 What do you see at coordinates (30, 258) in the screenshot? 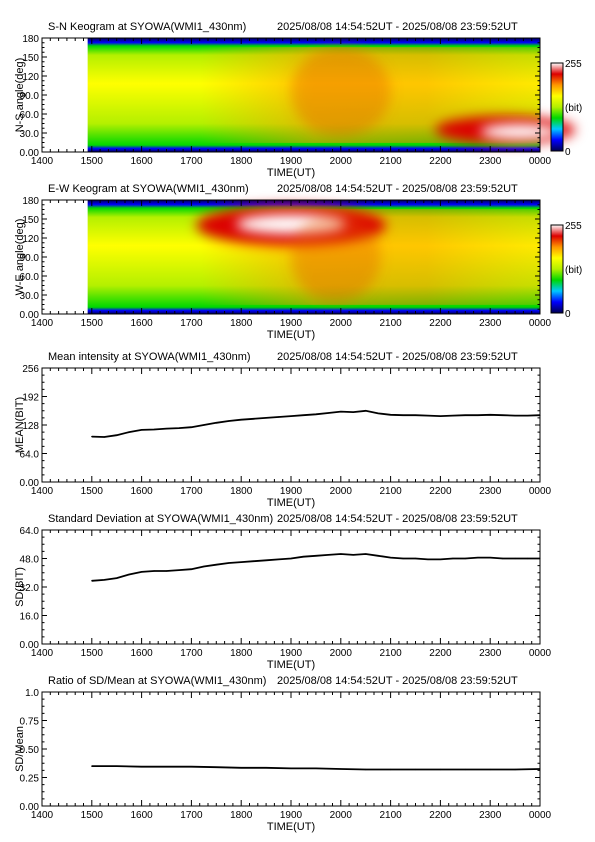
I see `y-tick-label: 90.0` at bounding box center [30, 258].